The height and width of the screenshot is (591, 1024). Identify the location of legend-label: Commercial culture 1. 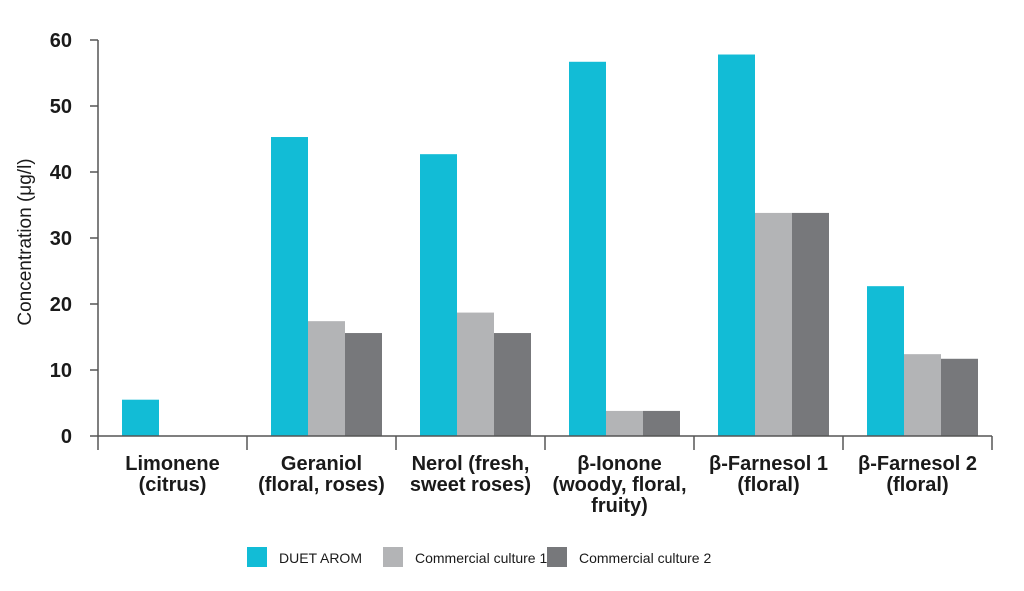
(481, 558).